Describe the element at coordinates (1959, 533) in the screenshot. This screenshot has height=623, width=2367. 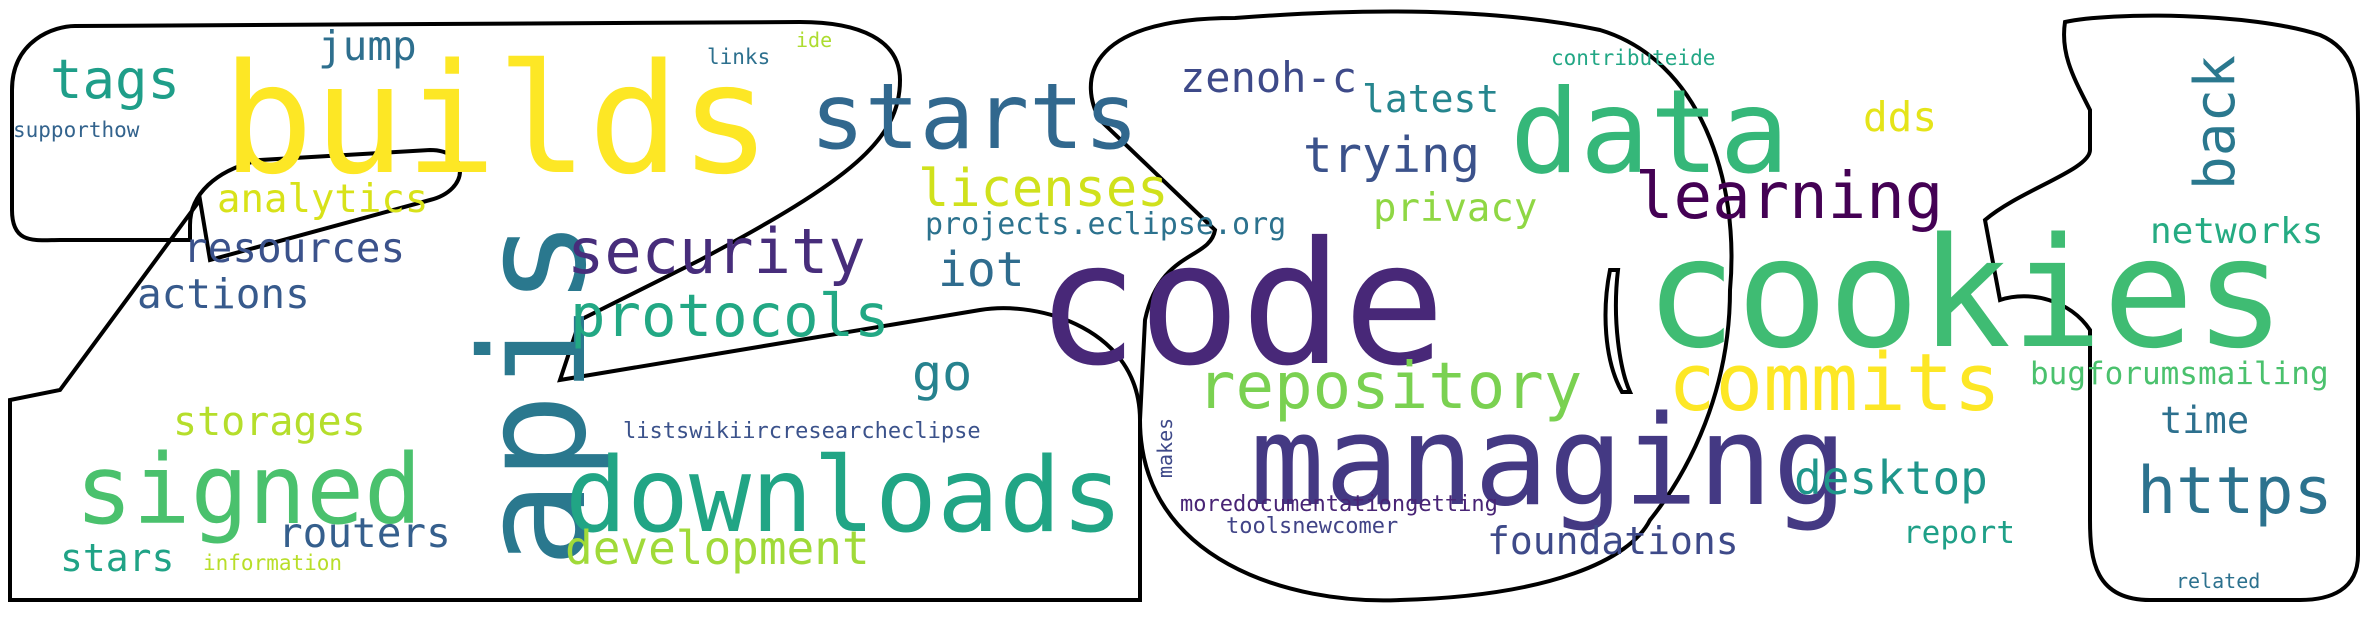
I see `word-report: report` at that location.